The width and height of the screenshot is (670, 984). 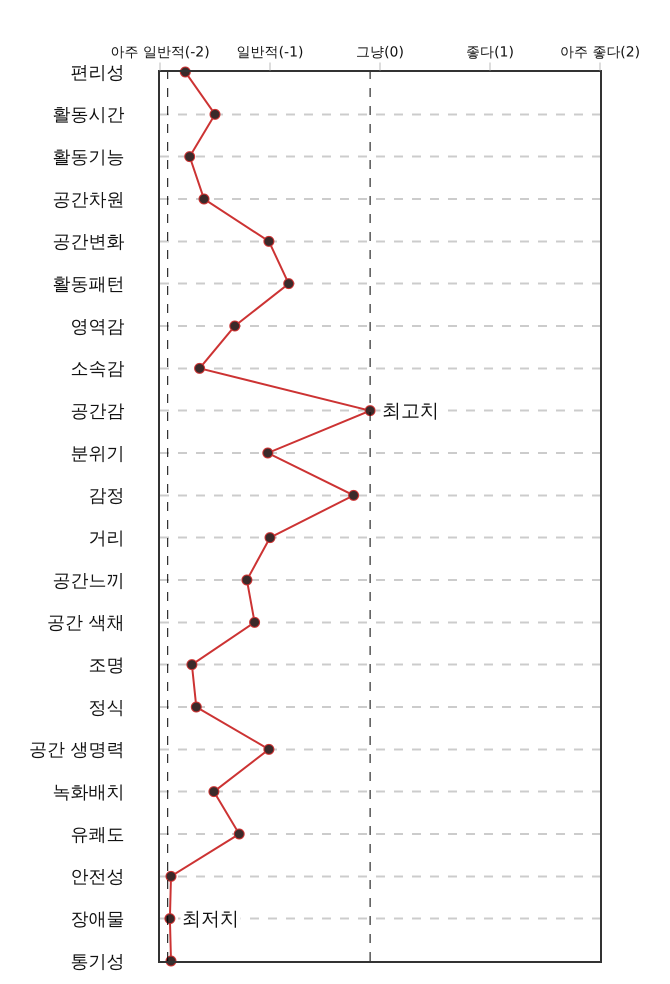 What do you see at coordinates (88, 242) in the screenshot?
I see `y-tick-label: 공간변화` at bounding box center [88, 242].